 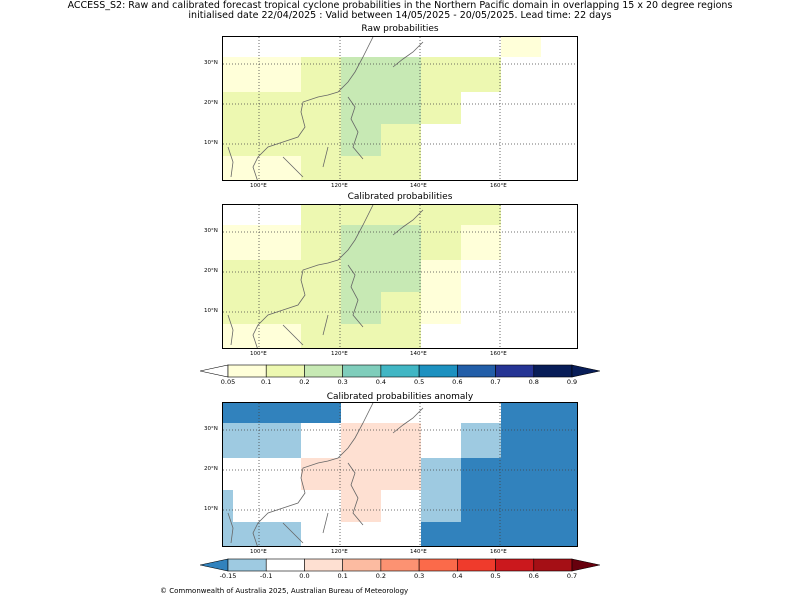 What do you see at coordinates (381, 576) in the screenshot?
I see `anomaly-colorbar-tick-label: 0.2` at bounding box center [381, 576].